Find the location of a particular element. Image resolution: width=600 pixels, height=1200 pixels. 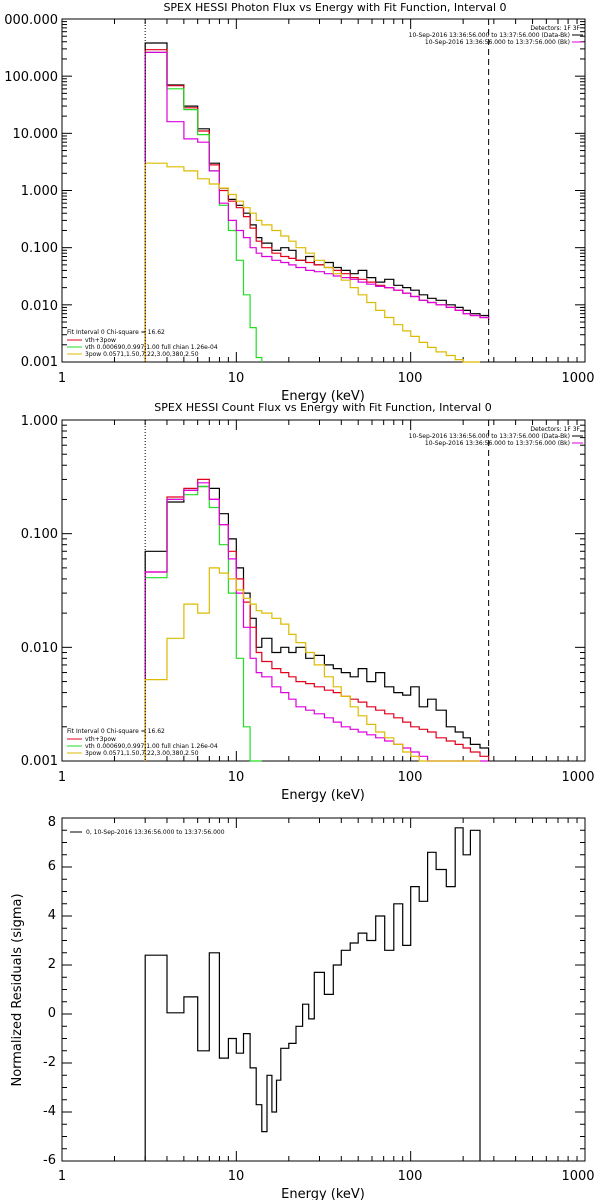

panel3-xlabel: Energy (keV) is located at coordinates (323, 1193).